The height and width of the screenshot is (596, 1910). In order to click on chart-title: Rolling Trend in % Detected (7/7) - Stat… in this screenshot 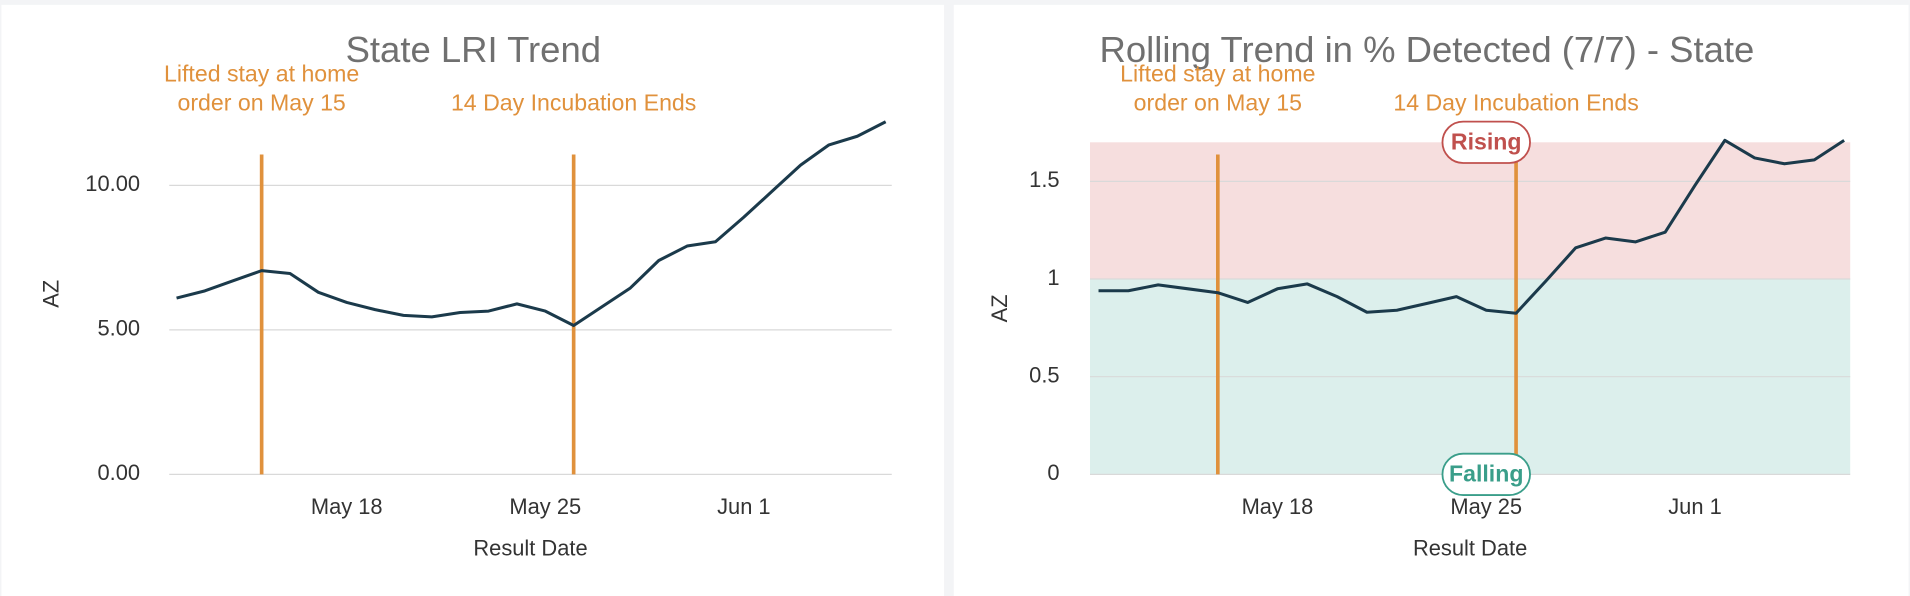, I will do `click(1427, 49)`.